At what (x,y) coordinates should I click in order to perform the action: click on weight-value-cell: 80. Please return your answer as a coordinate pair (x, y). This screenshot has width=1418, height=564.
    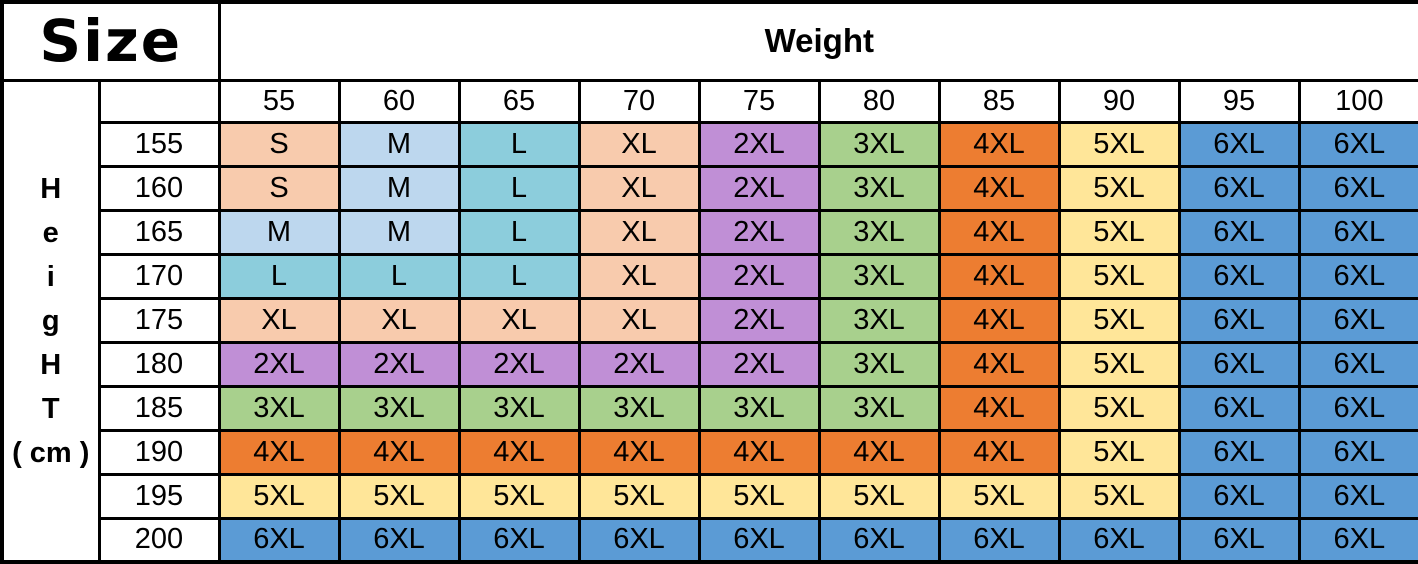
    Looking at the image, I should click on (879, 101).